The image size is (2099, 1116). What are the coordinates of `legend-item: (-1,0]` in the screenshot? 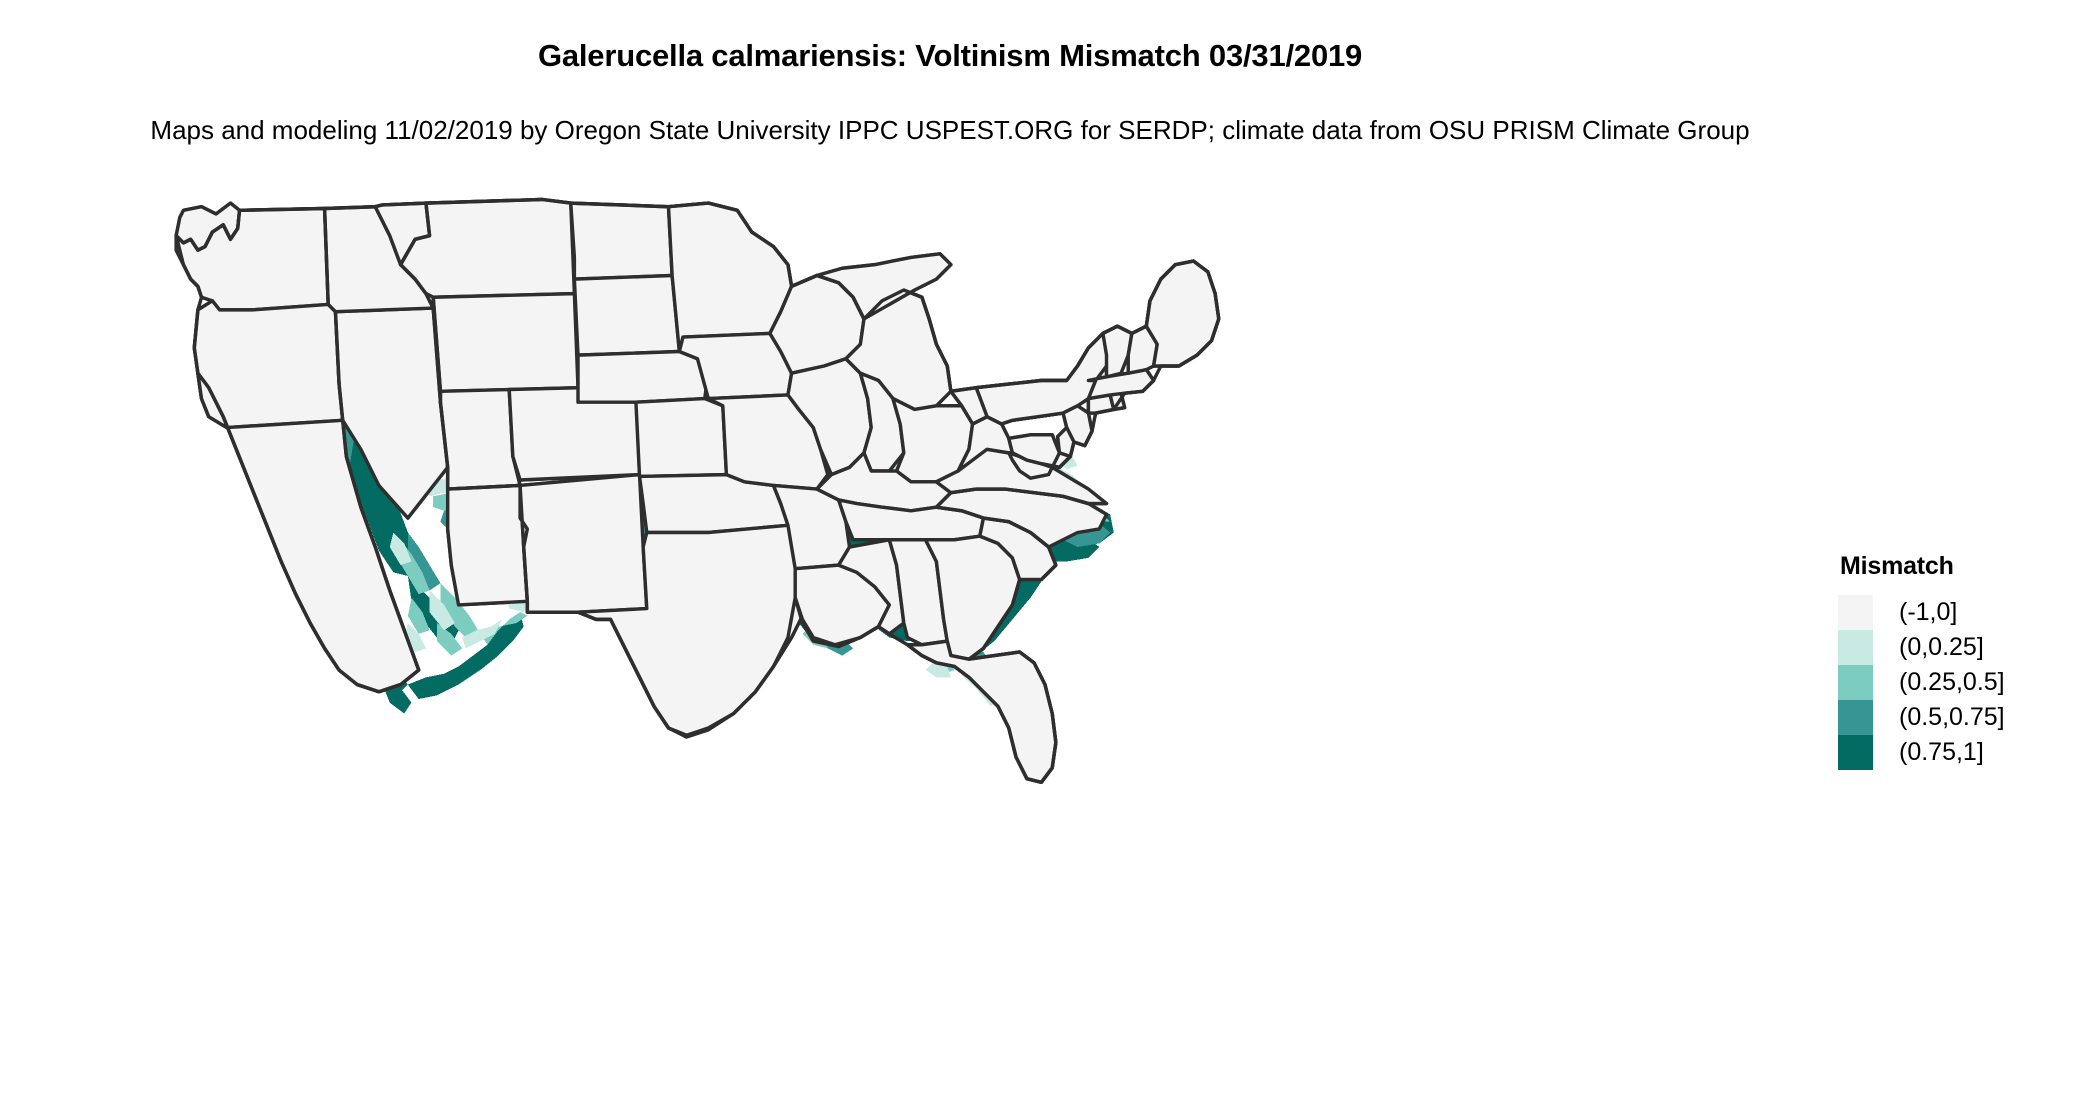 It's located at (1953, 612).